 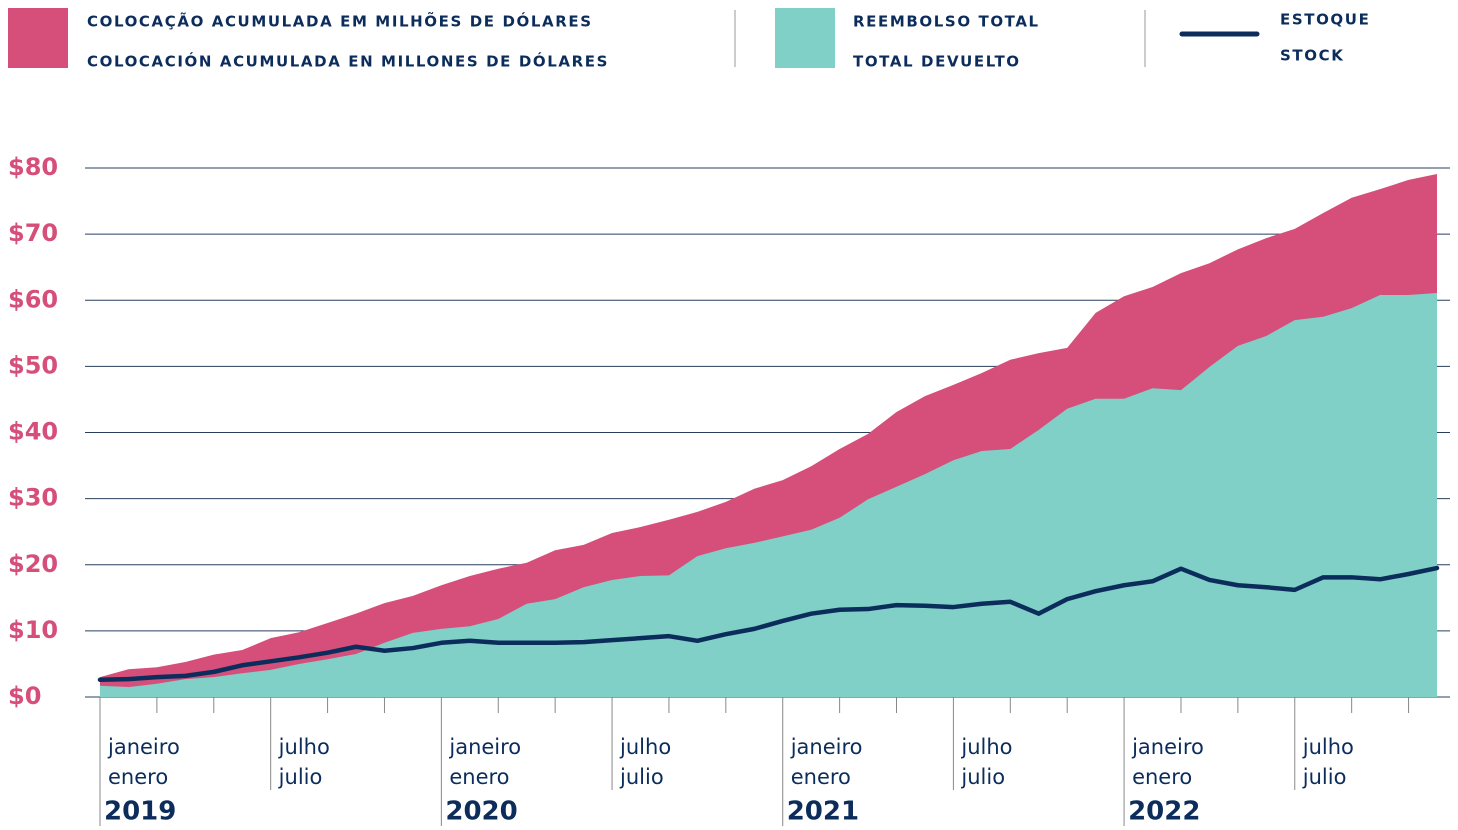 I want to click on y-tick-label: $10, so click(x=33, y=630).